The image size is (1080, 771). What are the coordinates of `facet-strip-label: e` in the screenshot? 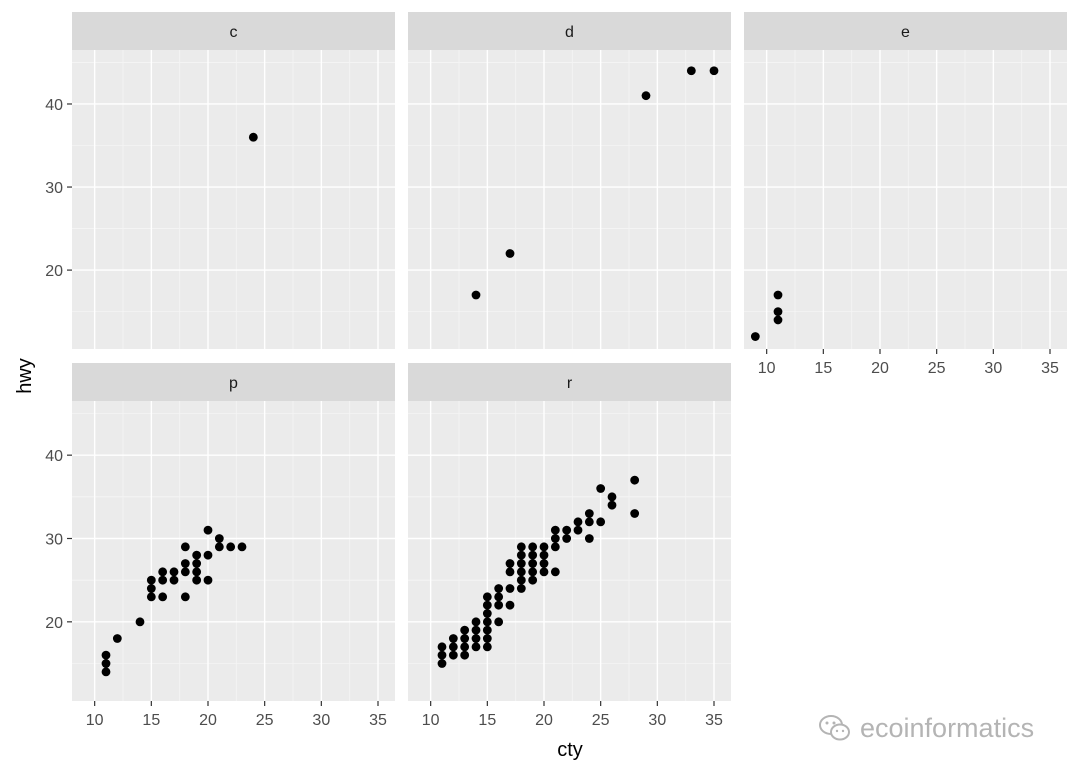 It's located at (905, 32).